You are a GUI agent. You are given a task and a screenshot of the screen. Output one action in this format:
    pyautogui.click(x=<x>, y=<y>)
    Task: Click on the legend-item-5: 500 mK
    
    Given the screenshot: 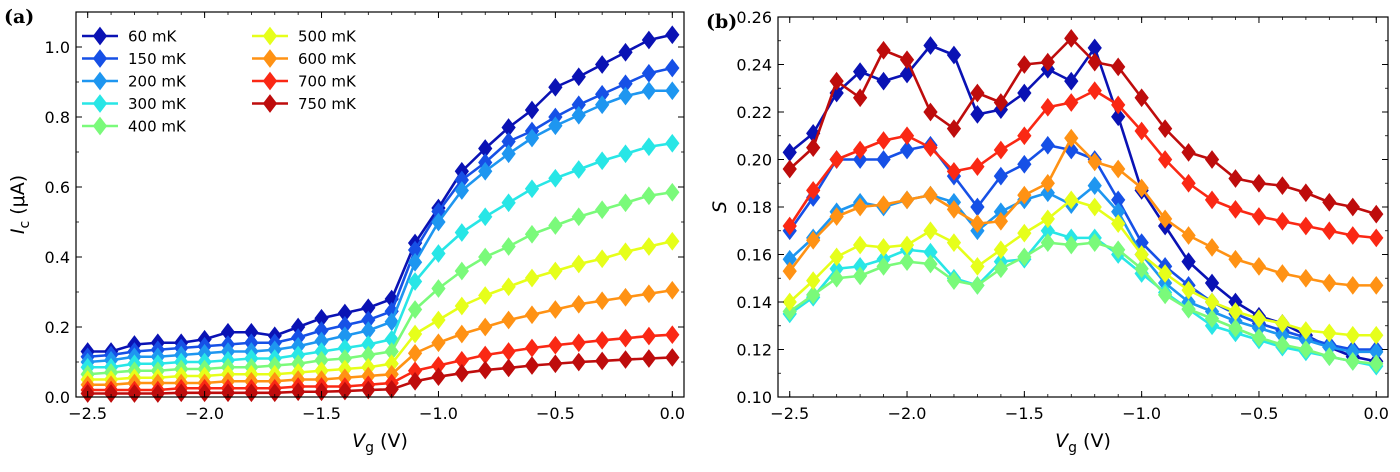 What is the action you would take?
    pyautogui.click(x=304, y=36)
    